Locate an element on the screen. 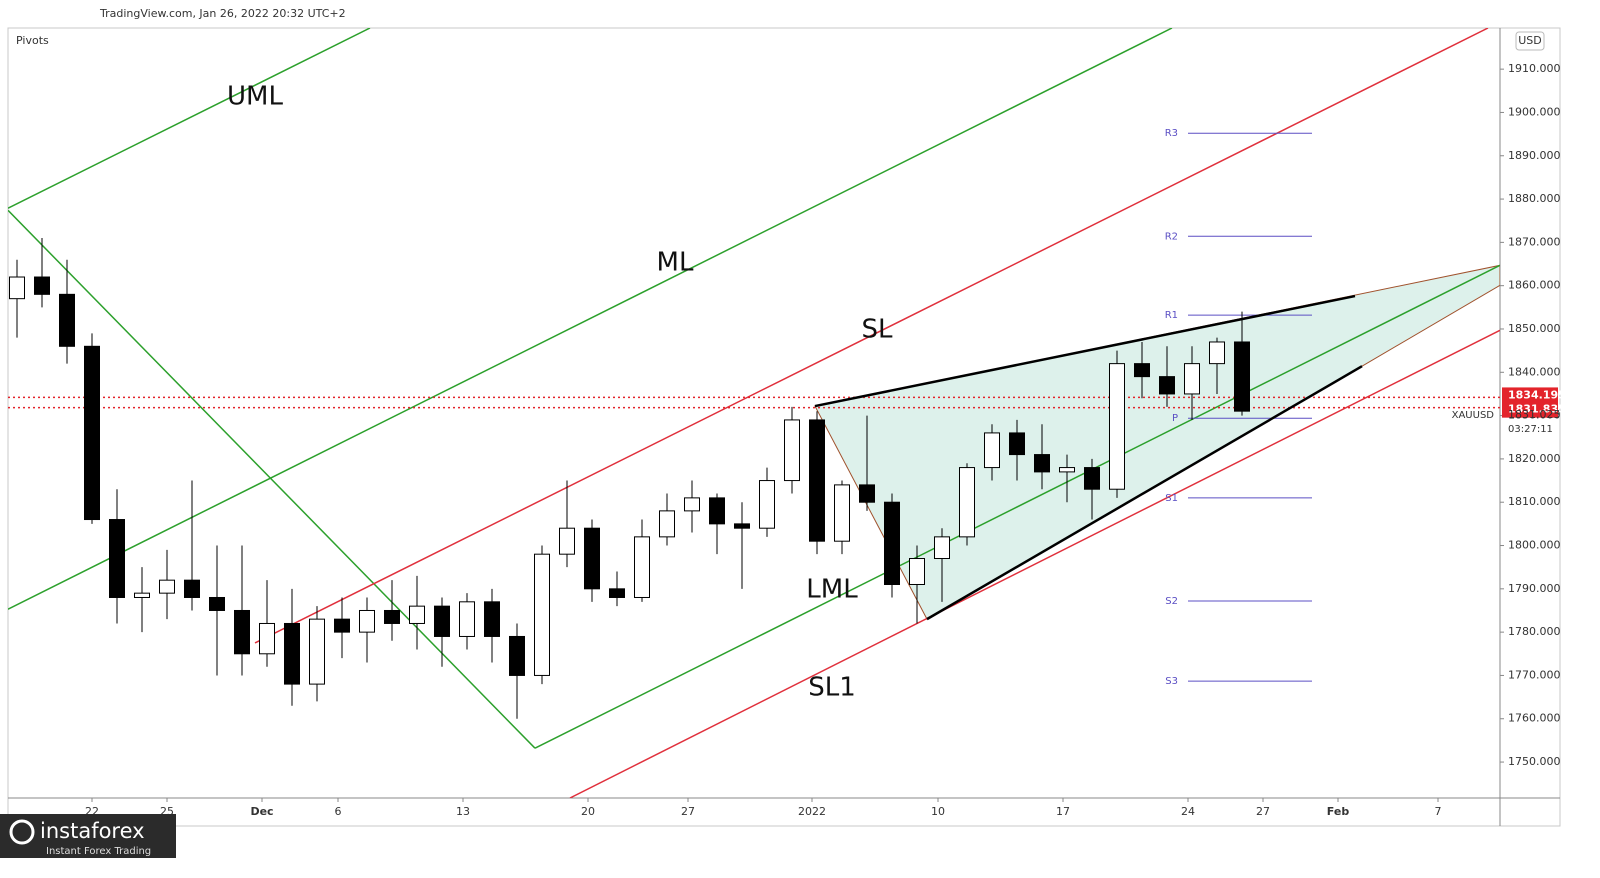  x-tick-label: 2022 is located at coordinates (812, 811).